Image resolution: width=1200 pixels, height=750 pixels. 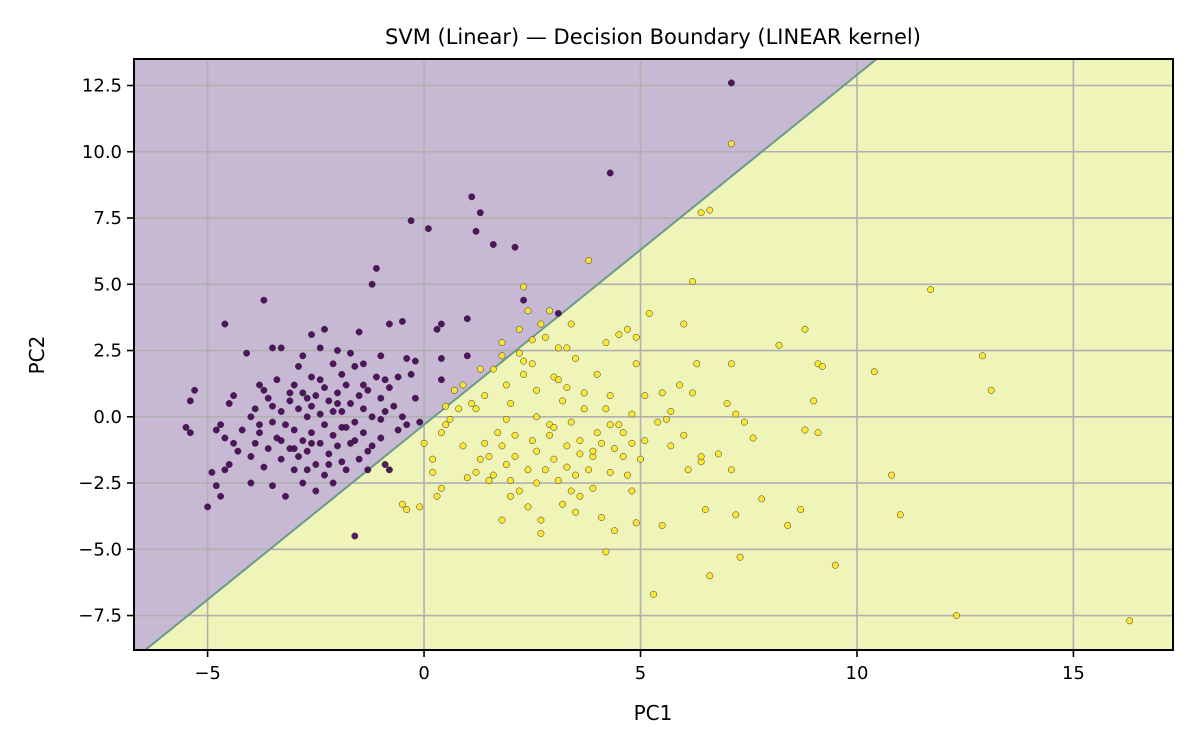 What do you see at coordinates (639, 667) in the screenshot?
I see `x-axis: −5 0 5 10 15` at bounding box center [639, 667].